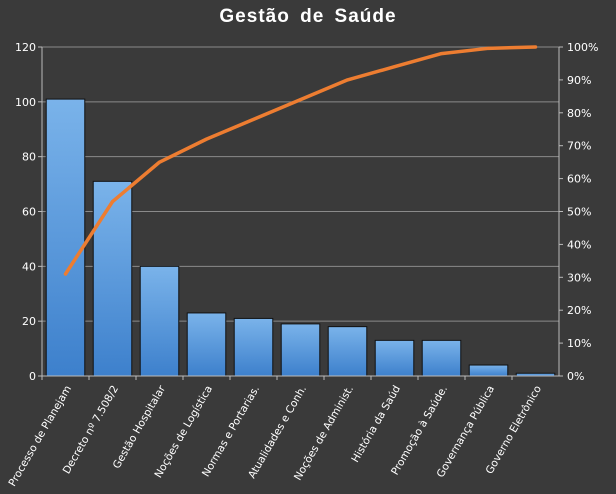  What do you see at coordinates (579, 179) in the screenshot?
I see `y-right-tick-label: 60%` at bounding box center [579, 179].